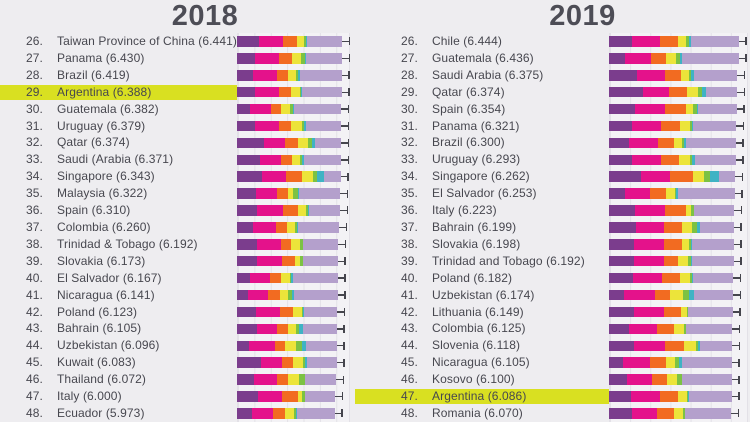 The width and height of the screenshot is (750, 422). What do you see at coordinates (205, 16) in the screenshot?
I see `year-title: 2018` at bounding box center [205, 16].